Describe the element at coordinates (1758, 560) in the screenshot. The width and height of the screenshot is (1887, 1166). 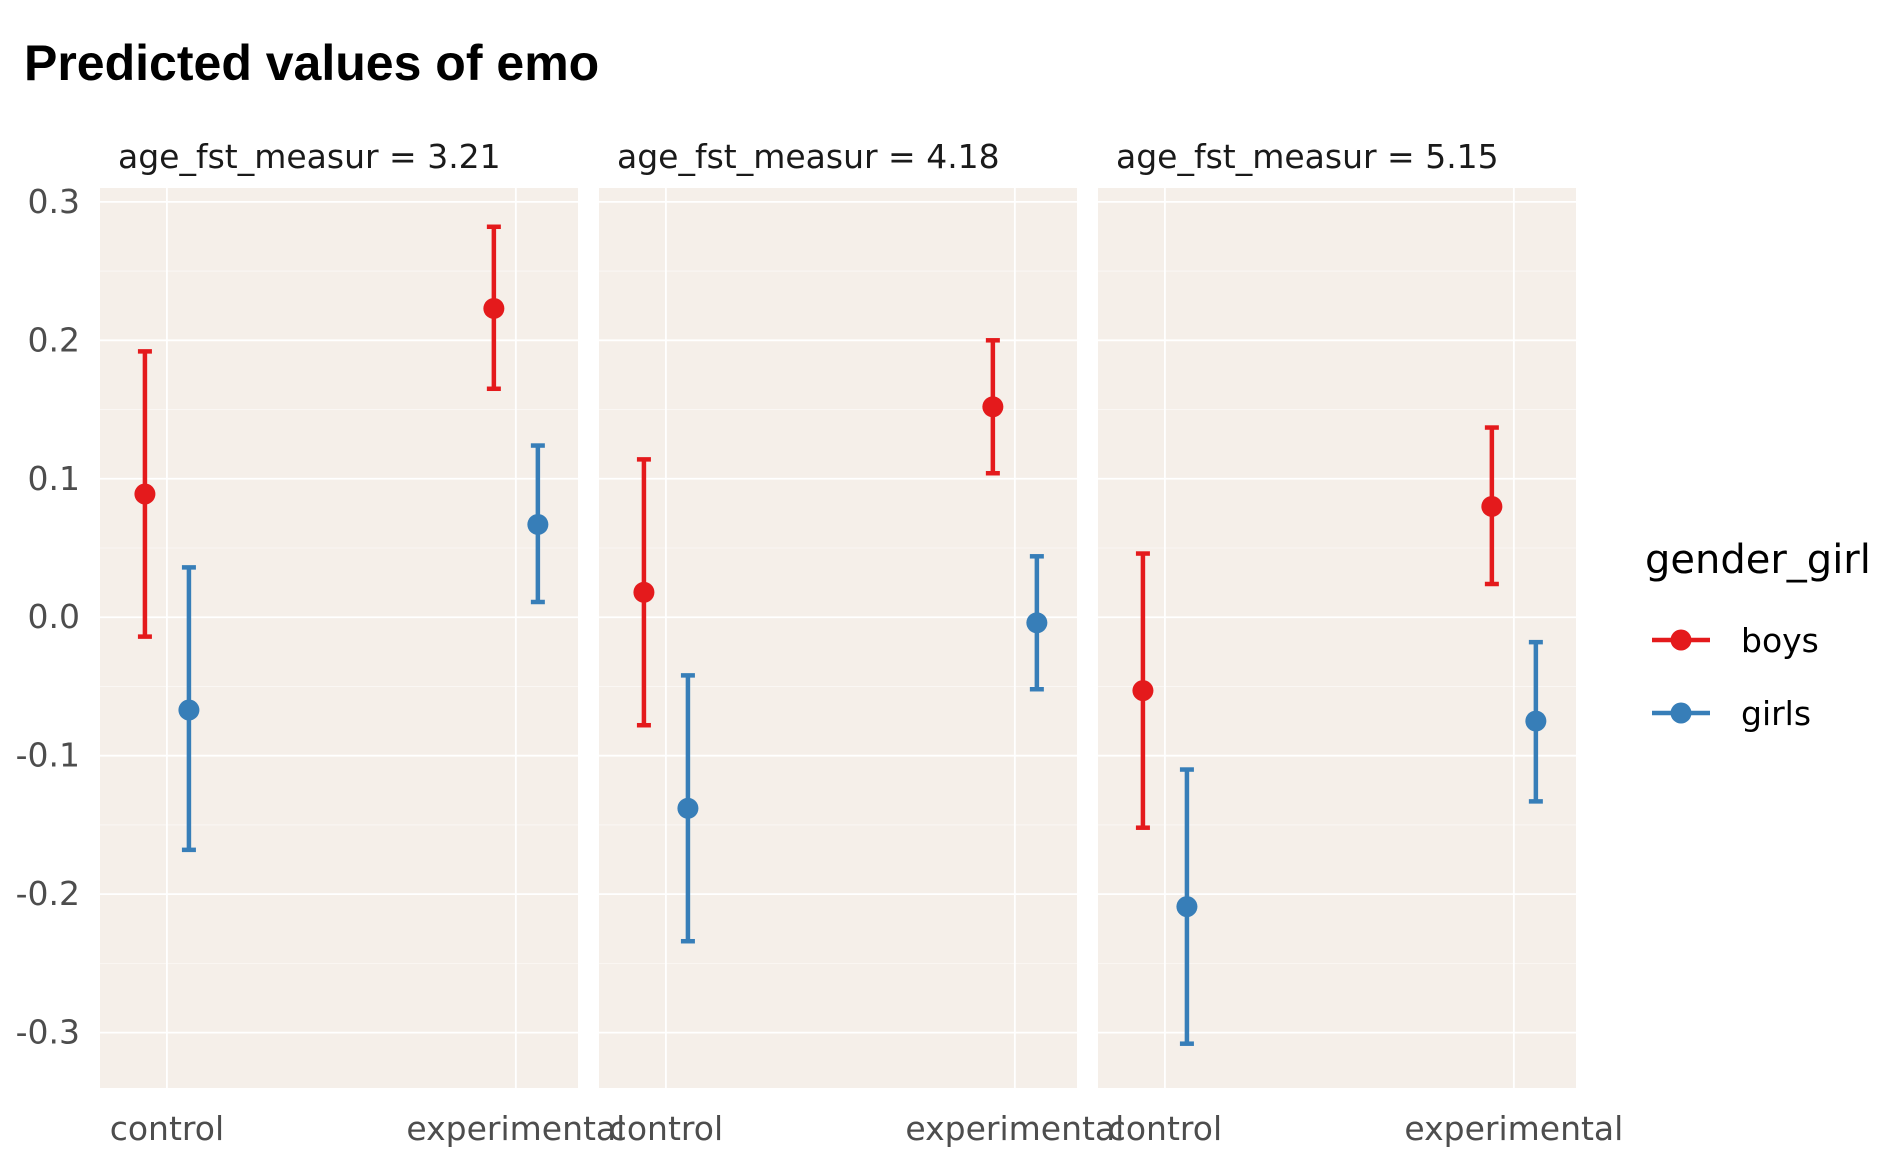
I see `legend-title: gender_girl` at that location.